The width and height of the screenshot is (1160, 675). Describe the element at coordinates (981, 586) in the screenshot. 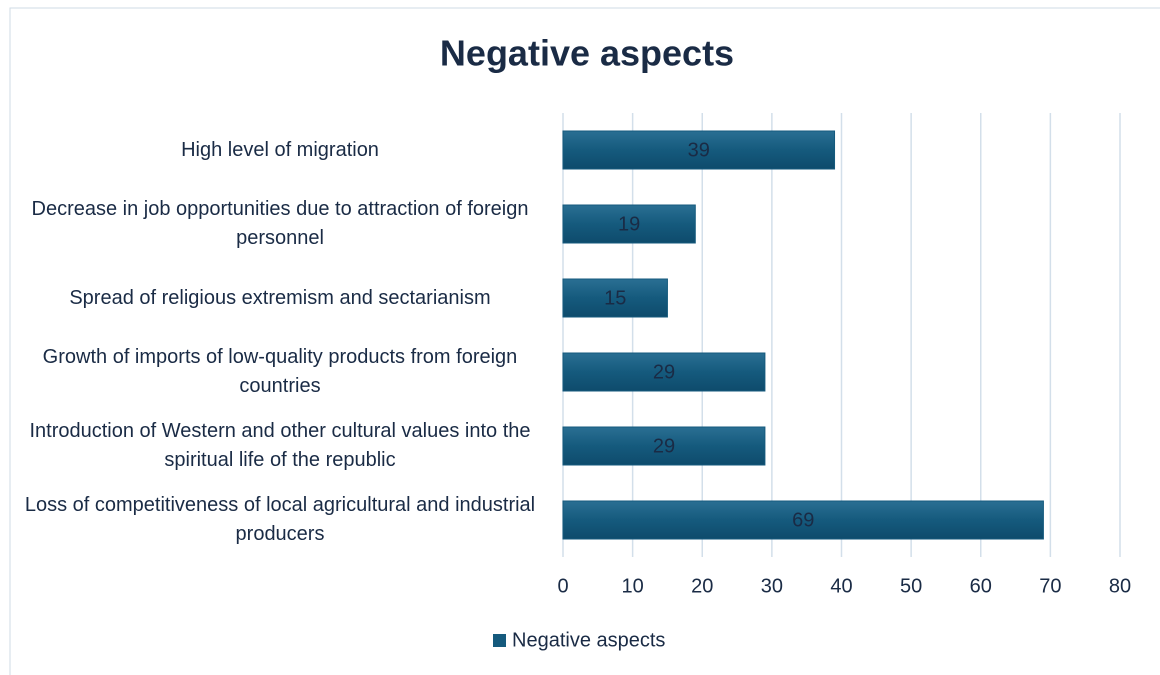

I see `x-tick-label: 60` at that location.